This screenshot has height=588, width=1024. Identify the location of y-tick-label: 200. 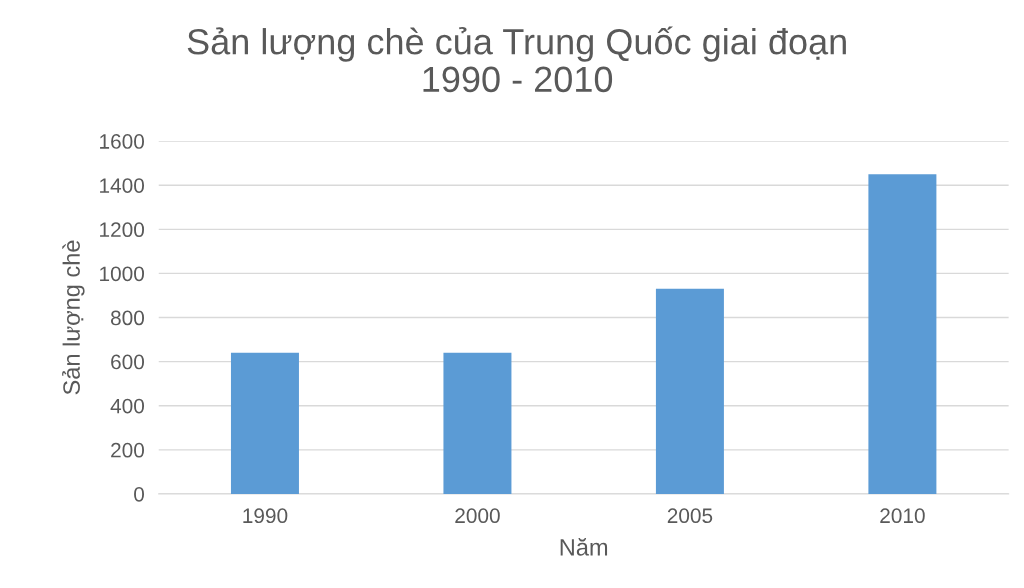
(128, 450).